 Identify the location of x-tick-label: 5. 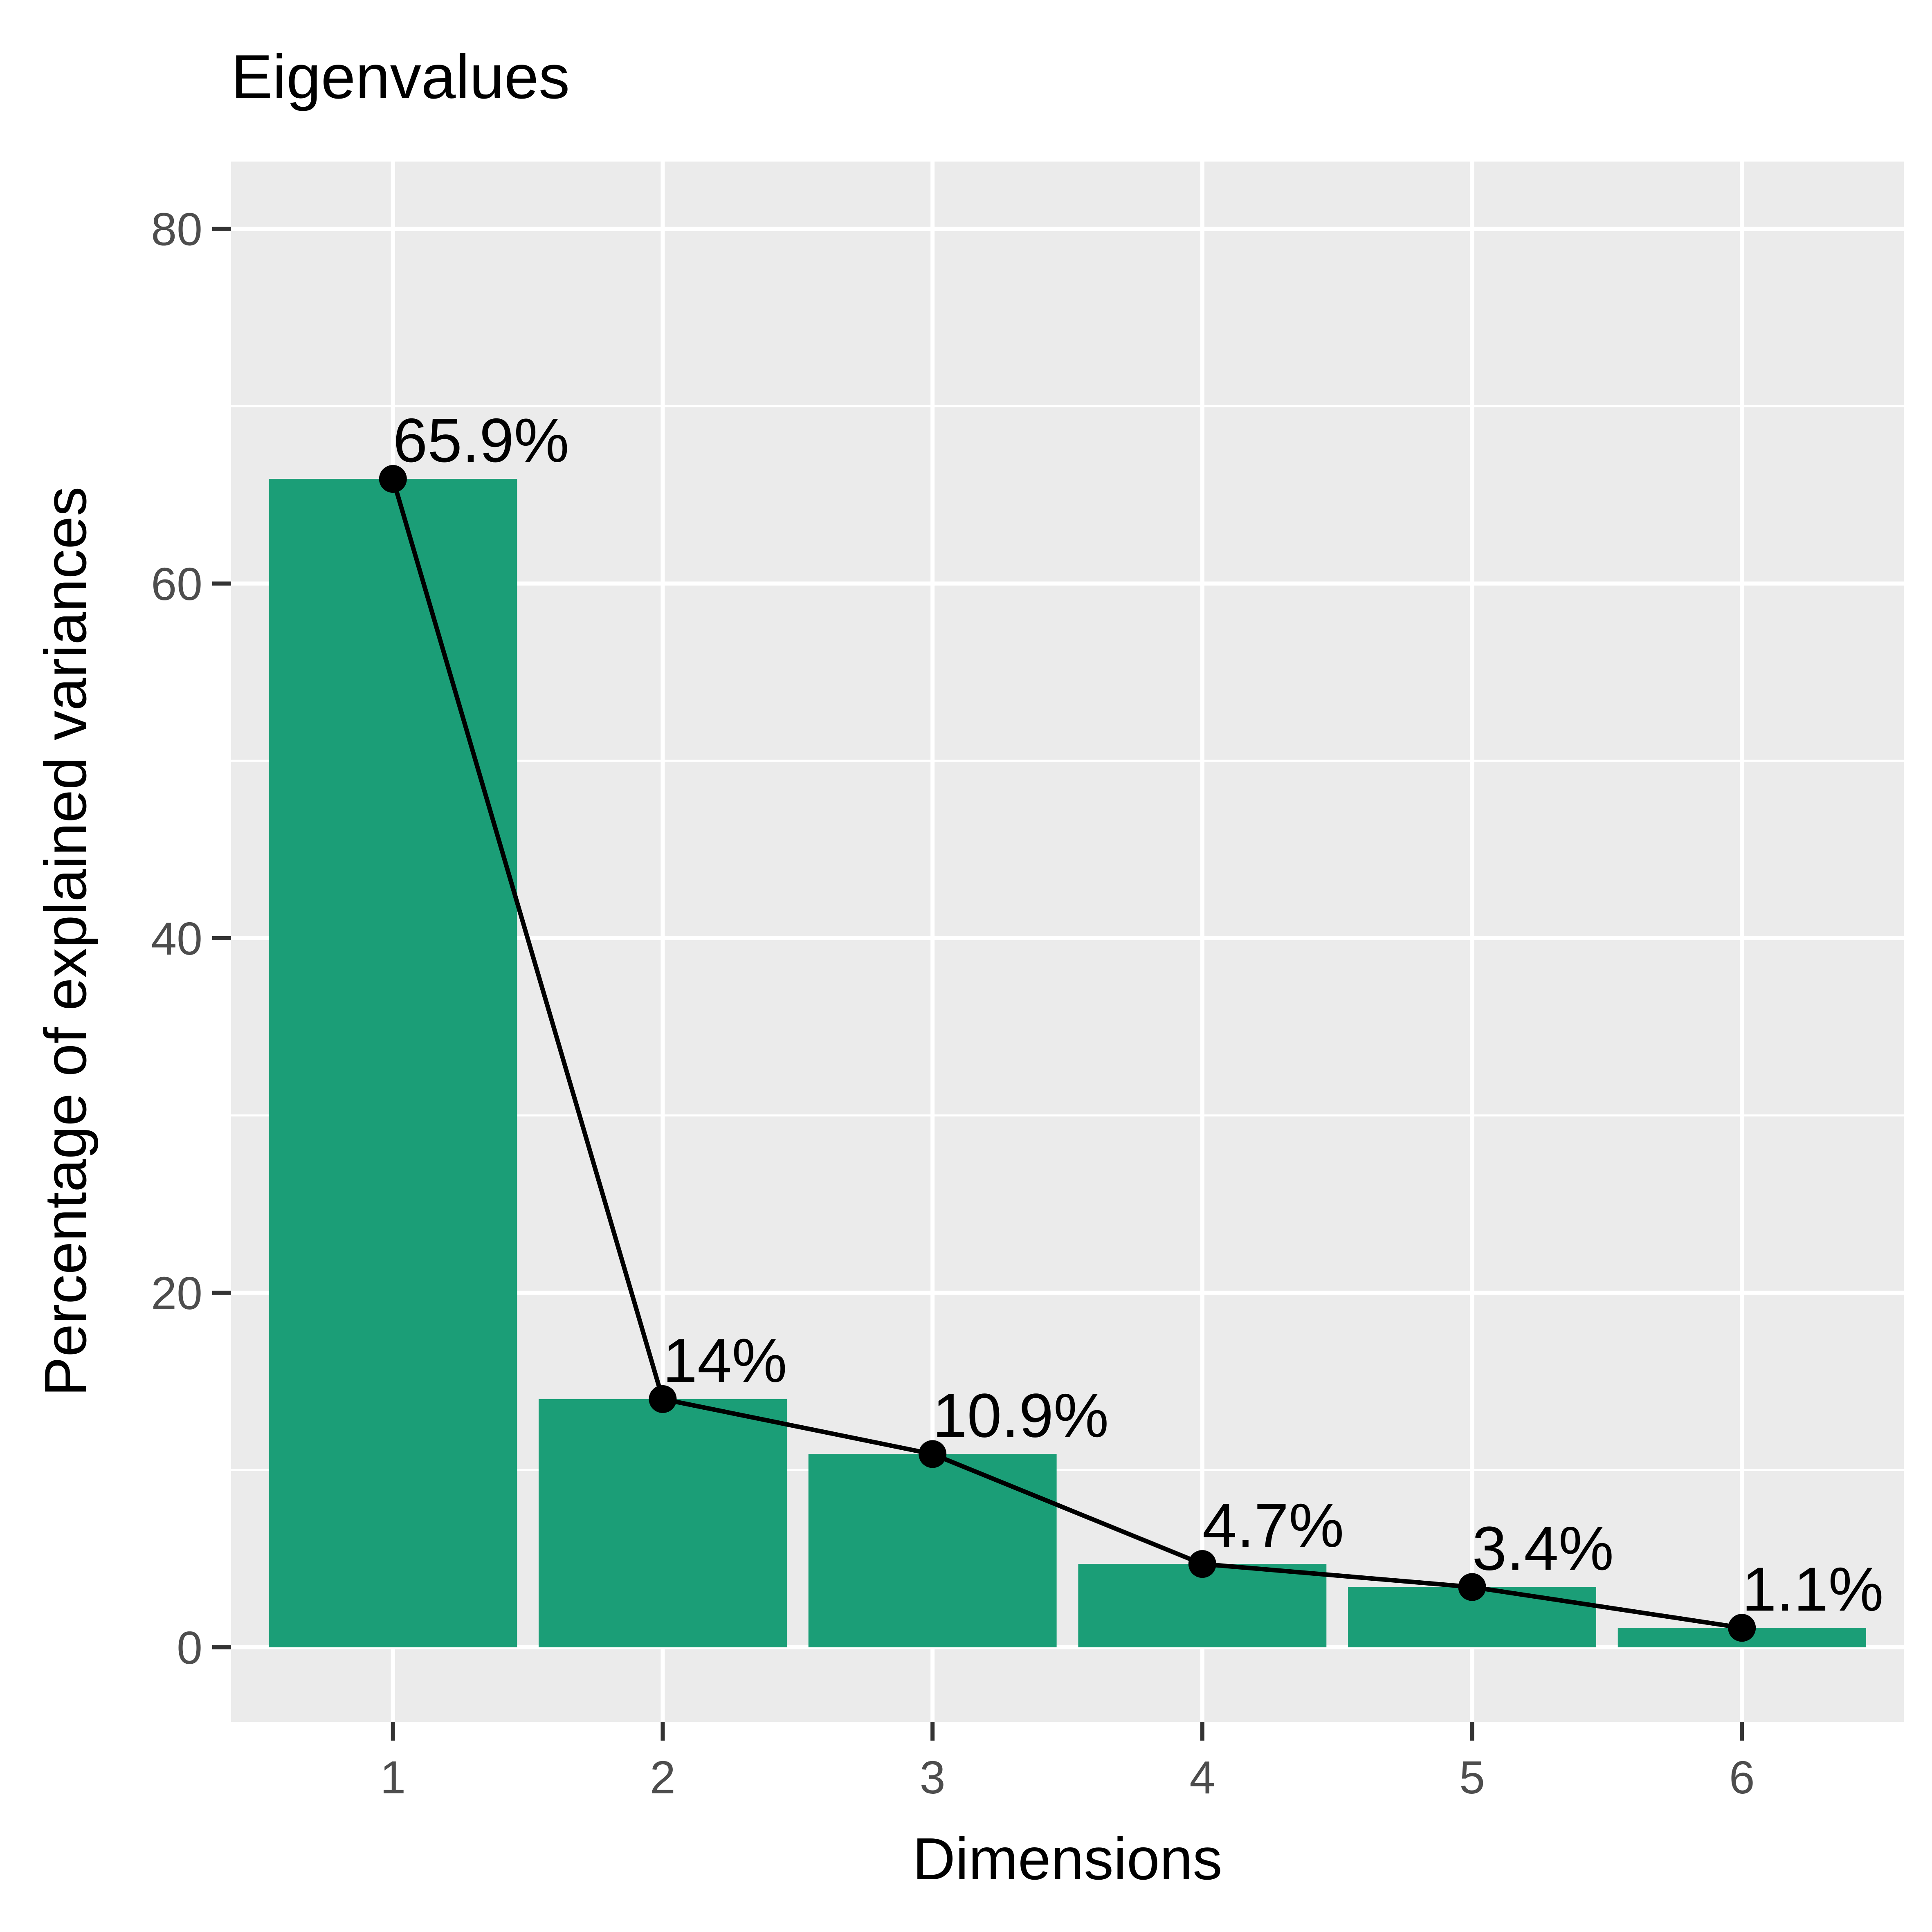
(1472, 1777).